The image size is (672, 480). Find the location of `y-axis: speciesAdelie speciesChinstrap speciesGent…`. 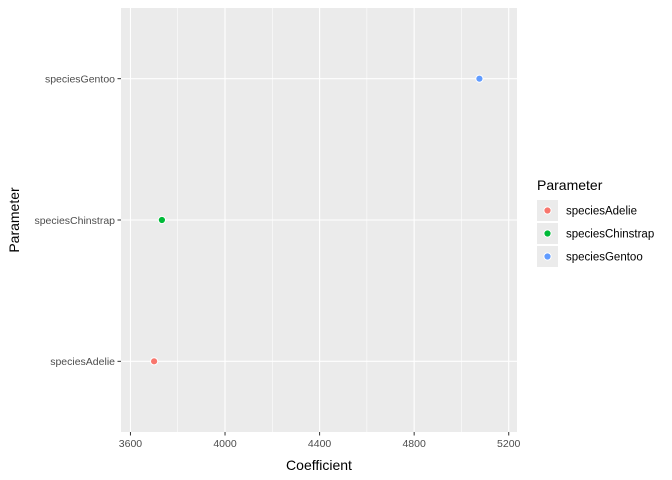

y-axis: speciesAdelie speciesChinstrap speciesGent… is located at coordinates (77, 220).